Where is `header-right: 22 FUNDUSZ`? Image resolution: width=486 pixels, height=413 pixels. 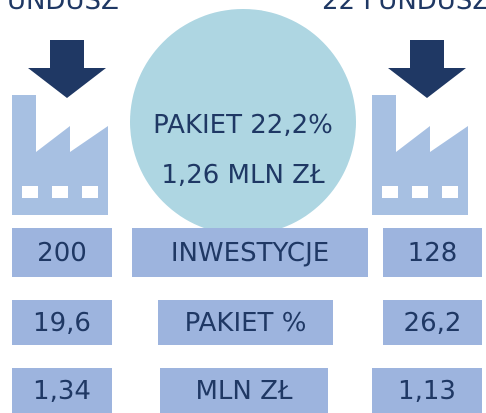
header-right: 22 FUNDUSZ is located at coordinates (404, 8).